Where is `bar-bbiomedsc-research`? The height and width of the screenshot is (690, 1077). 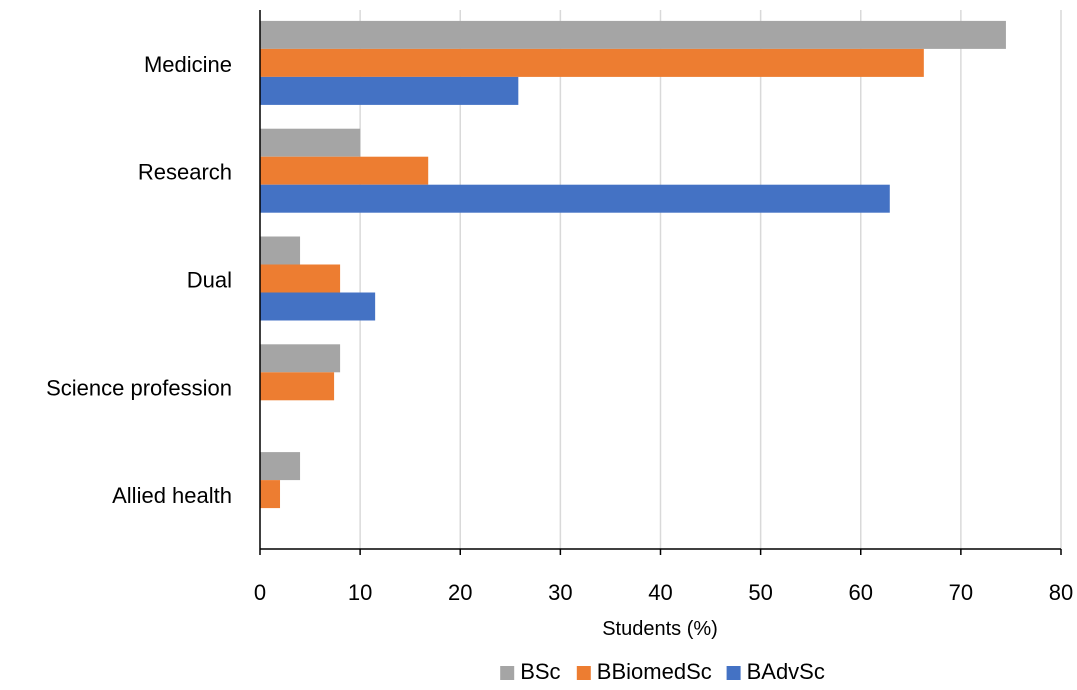 bar-bbiomedsc-research is located at coordinates (344, 170).